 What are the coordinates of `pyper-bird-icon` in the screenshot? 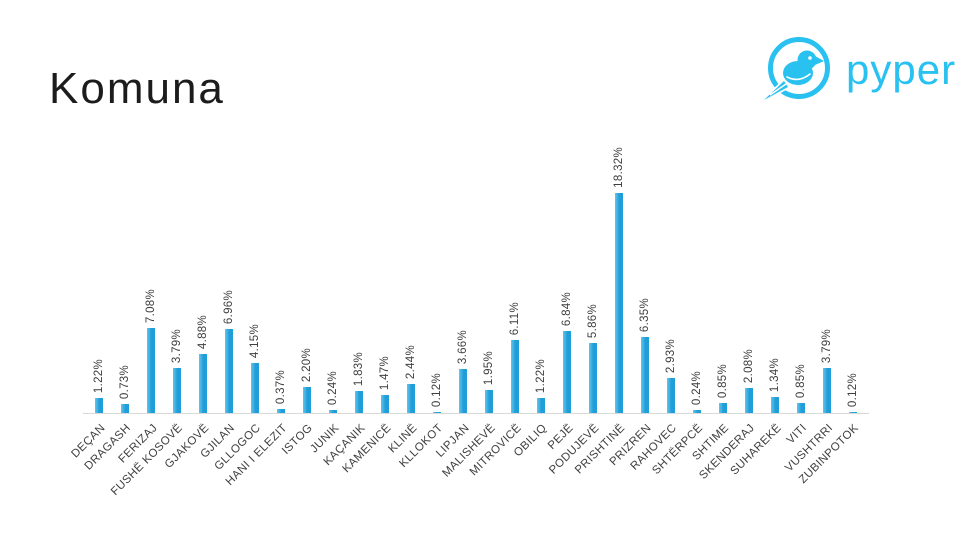 It's located at (798, 70).